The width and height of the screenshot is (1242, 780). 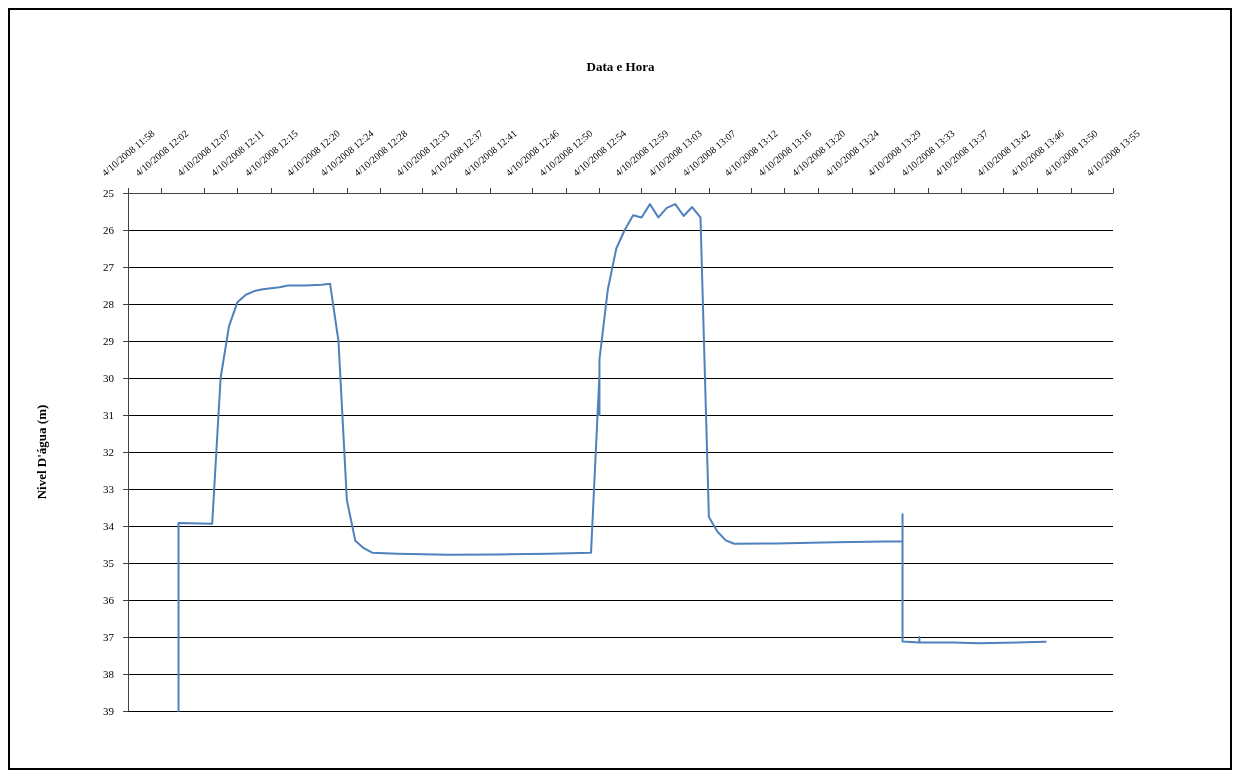 What do you see at coordinates (620, 66) in the screenshot?
I see `x-axis-title: Data e Hora` at bounding box center [620, 66].